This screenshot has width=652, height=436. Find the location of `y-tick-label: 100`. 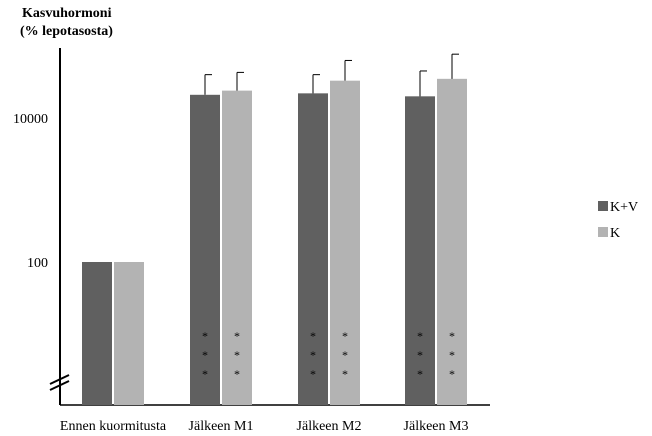

y-tick-label: 100 is located at coordinates (37, 263).